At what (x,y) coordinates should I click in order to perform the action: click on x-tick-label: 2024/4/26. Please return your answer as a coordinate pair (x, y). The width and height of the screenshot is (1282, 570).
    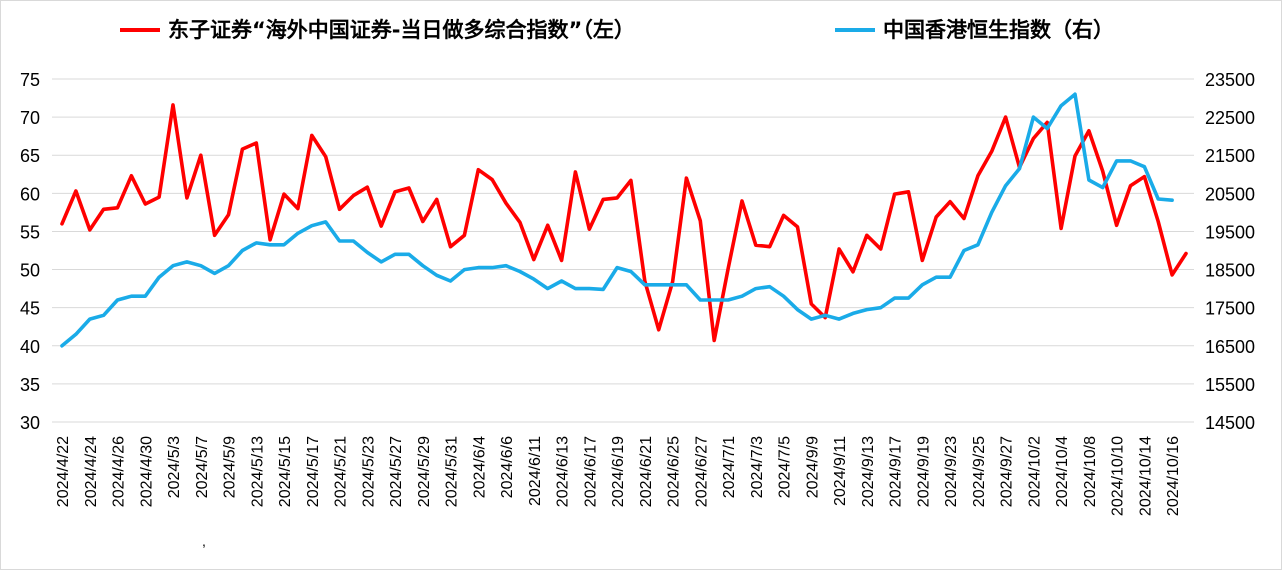
    Looking at the image, I should click on (119, 471).